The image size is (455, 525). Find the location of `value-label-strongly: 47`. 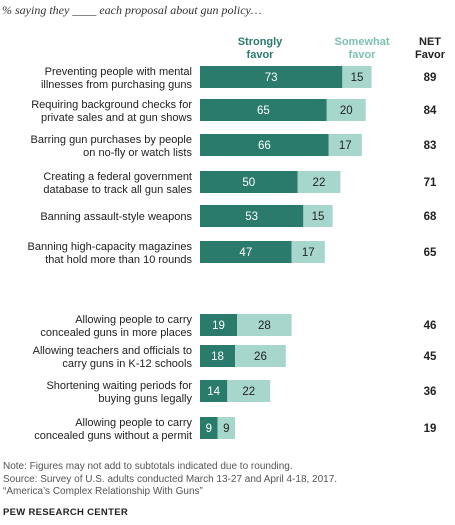

value-label-strongly: 47 is located at coordinates (245, 253).